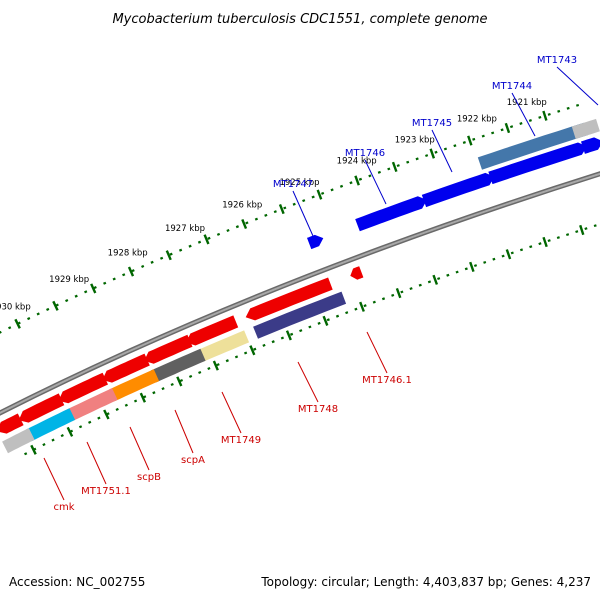 This screenshot has height=600, width=600. What do you see at coordinates (590, 145) in the screenshot?
I see `gene-mt1743` at bounding box center [590, 145].